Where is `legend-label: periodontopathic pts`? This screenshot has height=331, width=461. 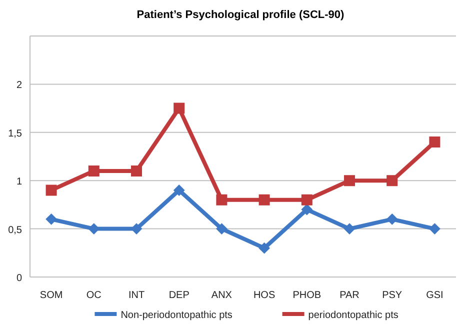
legend-label: periodontopathic pts is located at coordinates (353, 315).